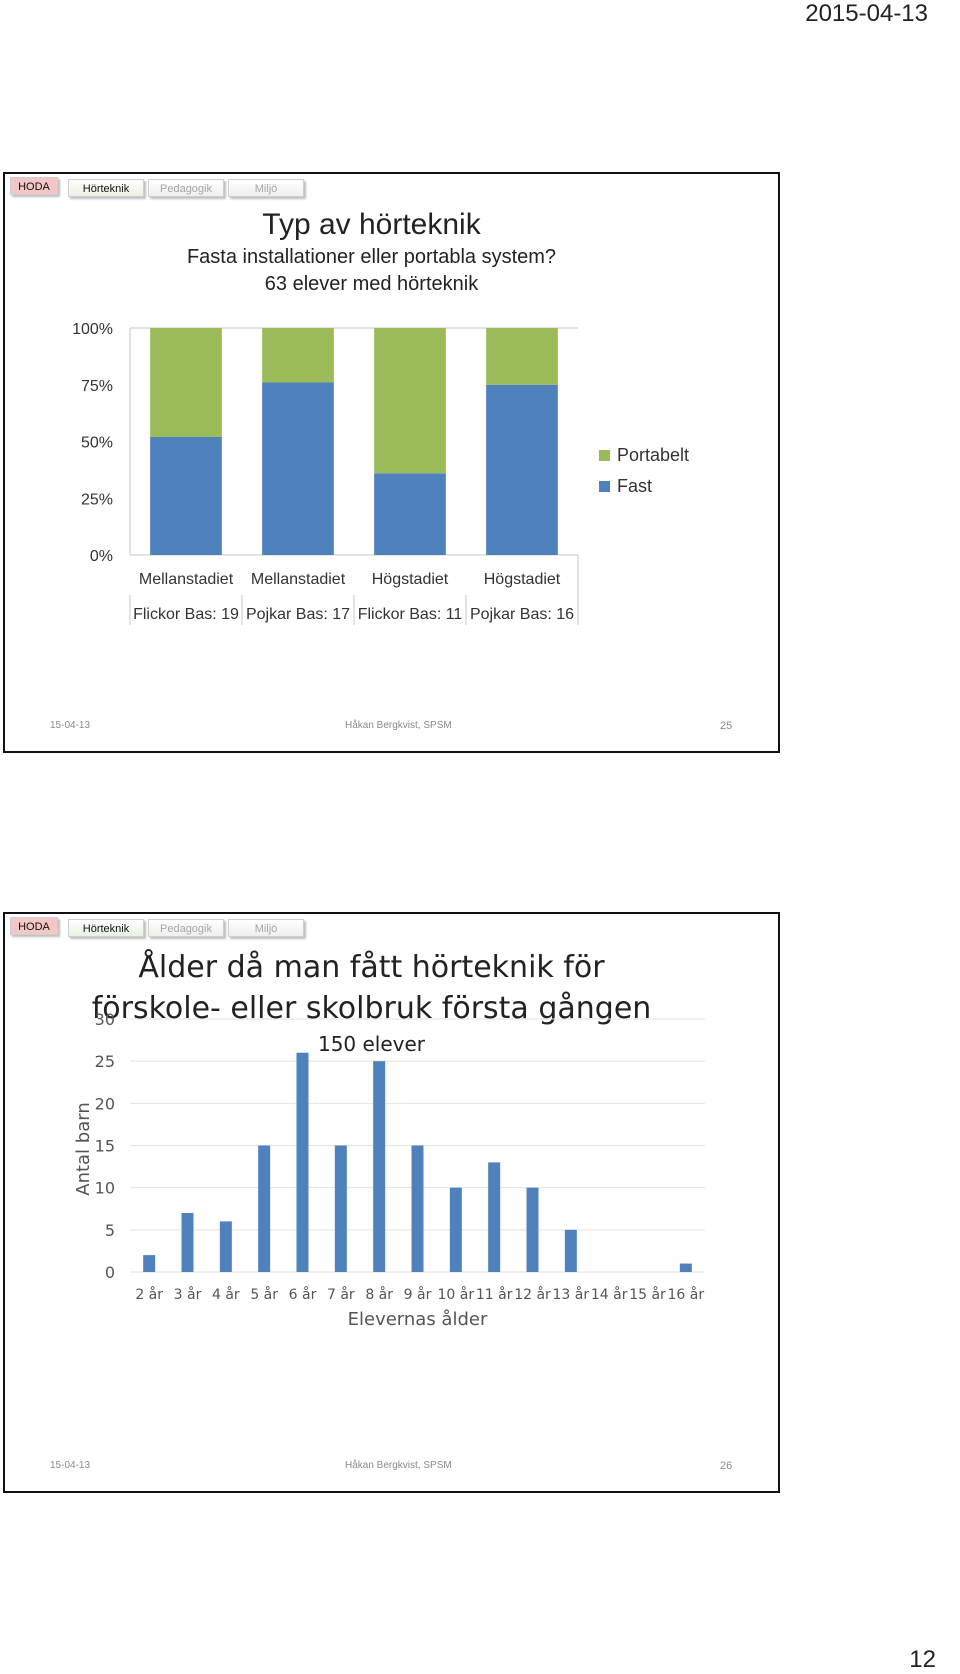 The image size is (960, 1674). I want to click on slide-number: 25, so click(726, 726).